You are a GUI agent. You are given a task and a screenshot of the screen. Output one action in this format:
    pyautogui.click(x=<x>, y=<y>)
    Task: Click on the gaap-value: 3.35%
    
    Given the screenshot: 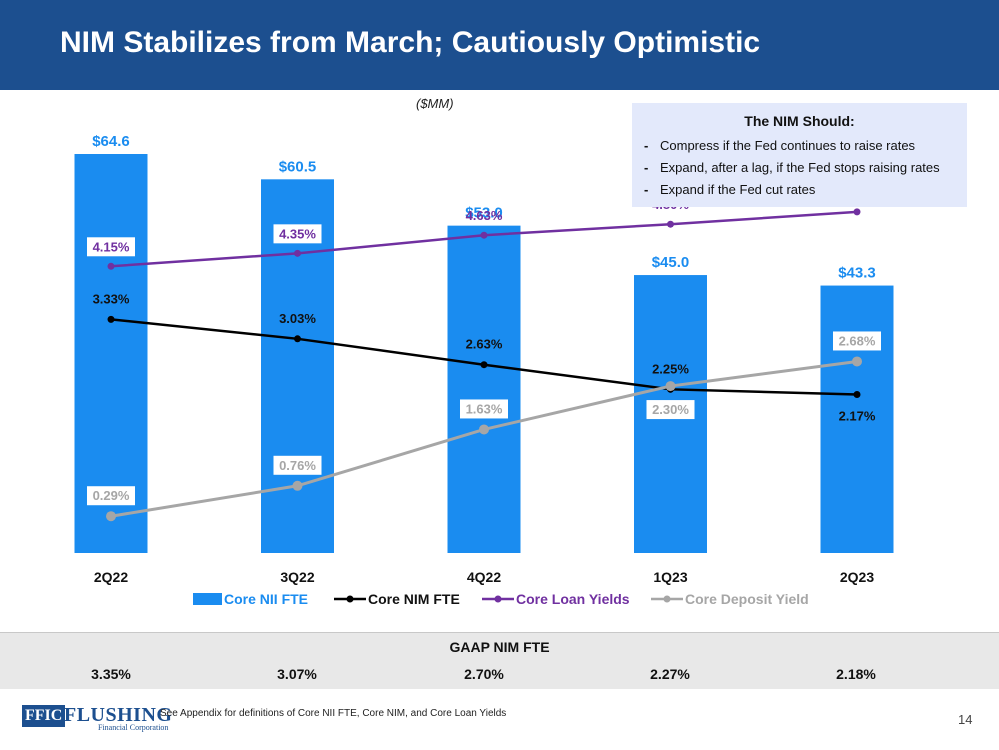 What is the action you would take?
    pyautogui.click(x=111, y=674)
    